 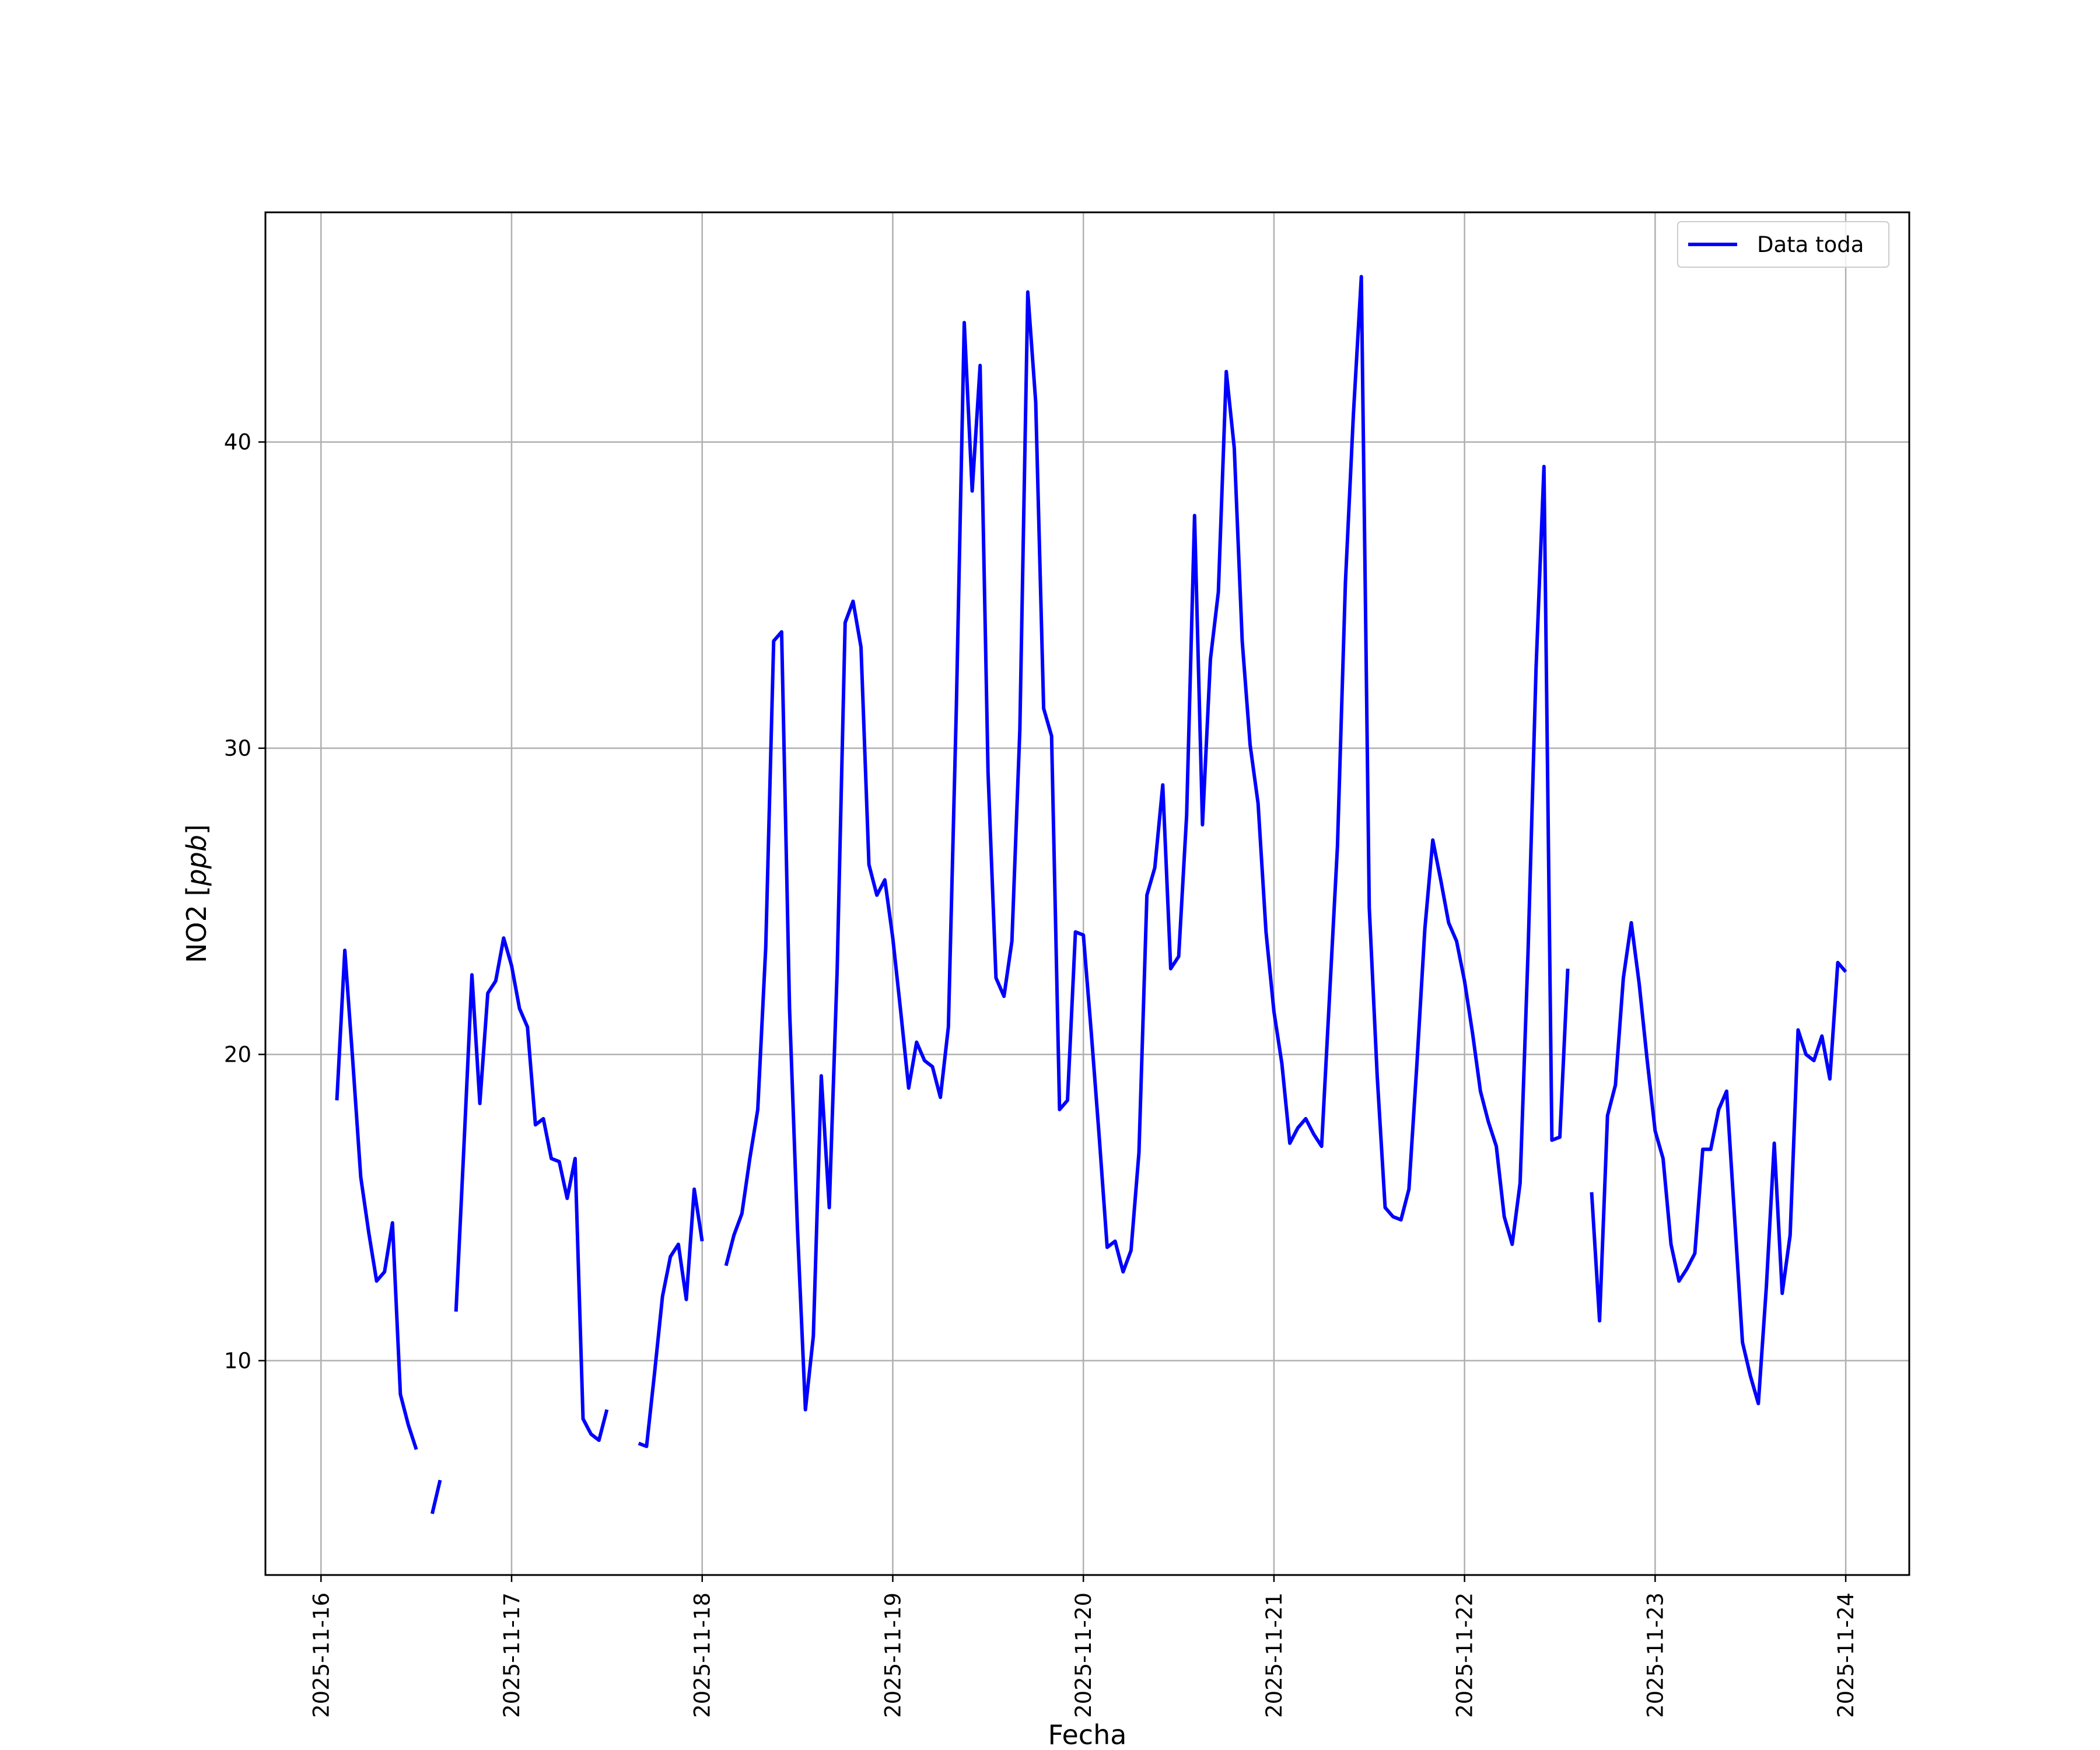 What do you see at coordinates (1465, 1655) in the screenshot?
I see `x-tick-label: 2025-11-22` at bounding box center [1465, 1655].